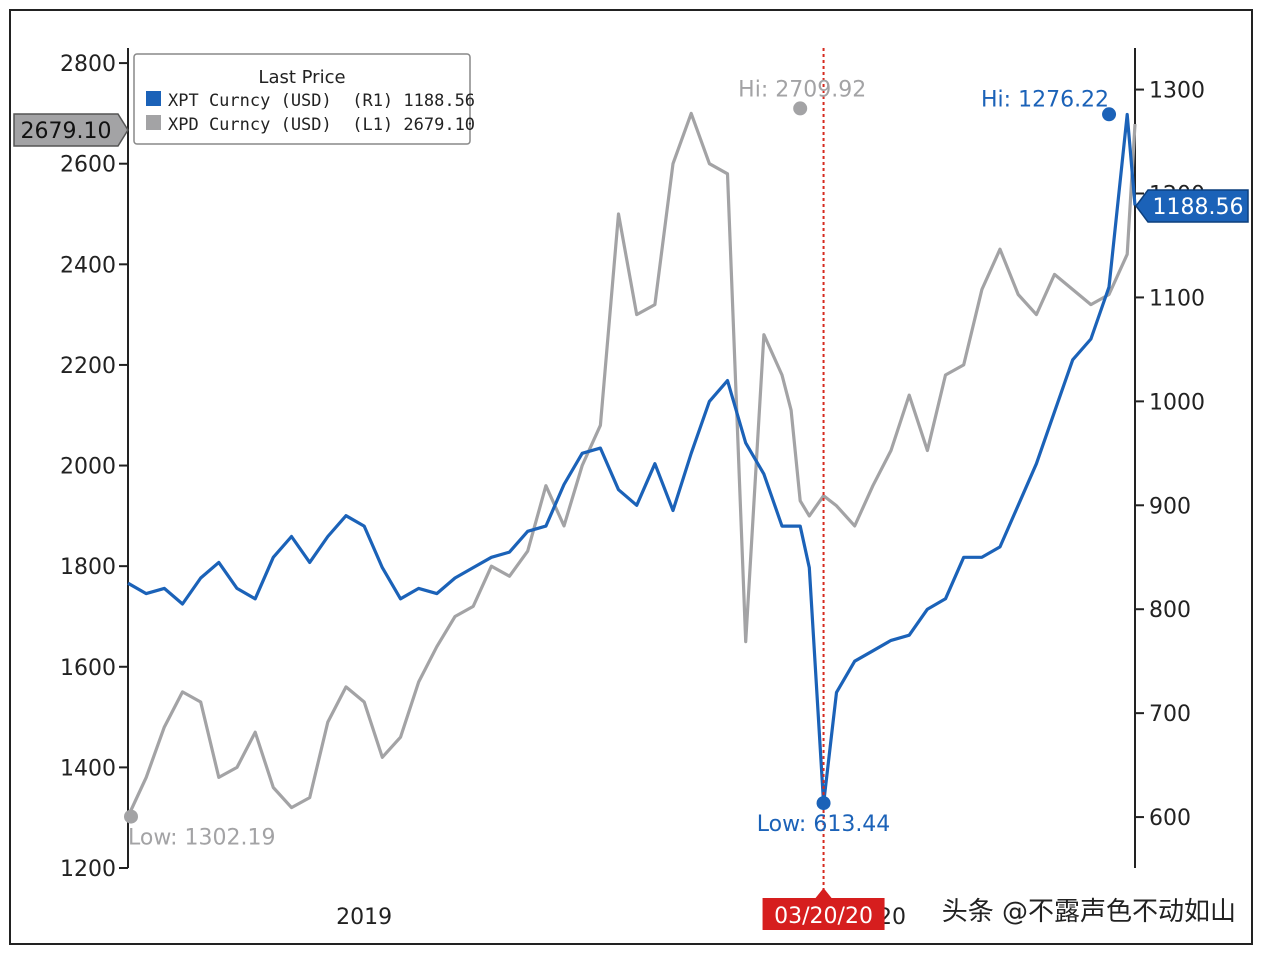  Describe the element at coordinates (1170, 714) in the screenshot. I see `right-tick-label: 700` at that location.